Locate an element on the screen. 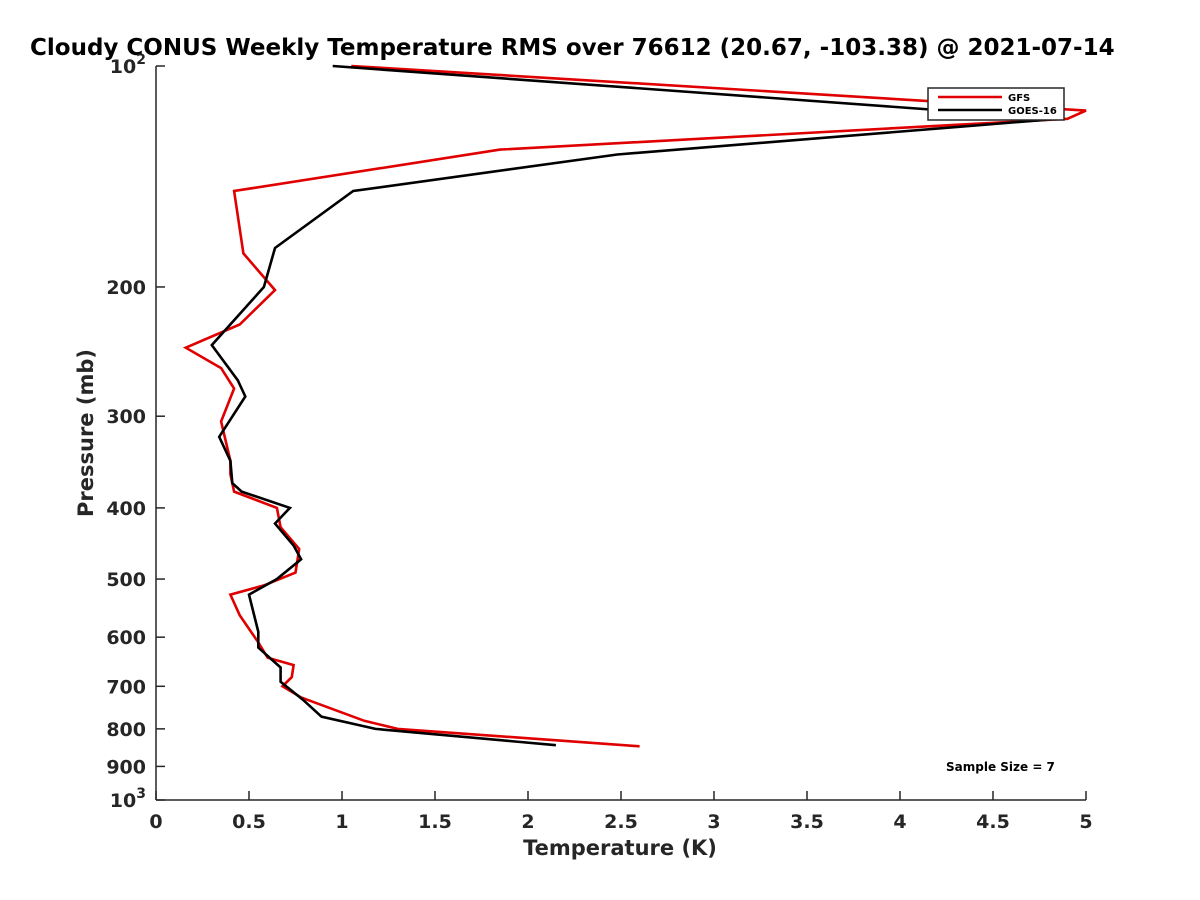 Image resolution: width=1200 pixels, height=900 pixels. sample-size-annotation: Sample Size = 7 is located at coordinates (1000, 767).